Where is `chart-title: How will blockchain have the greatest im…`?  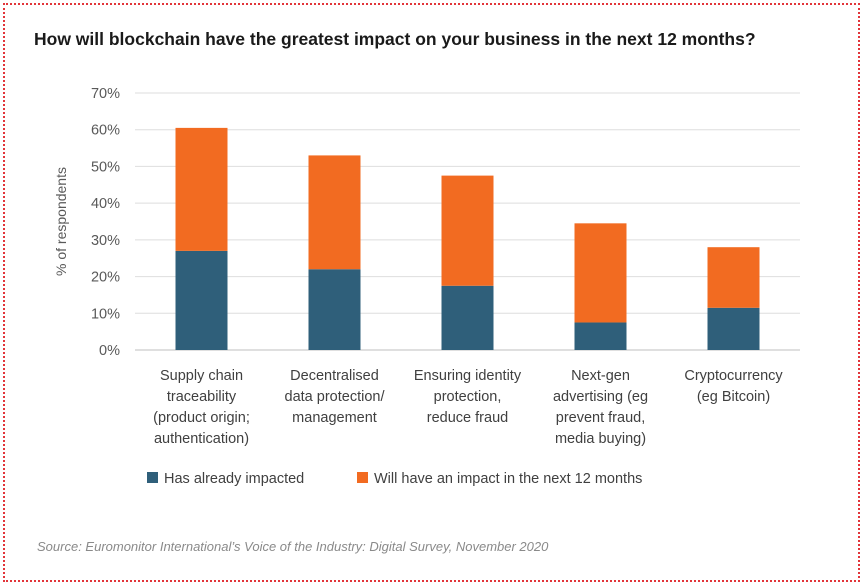
chart-title: How will blockchain have the greatest im… is located at coordinates (395, 39).